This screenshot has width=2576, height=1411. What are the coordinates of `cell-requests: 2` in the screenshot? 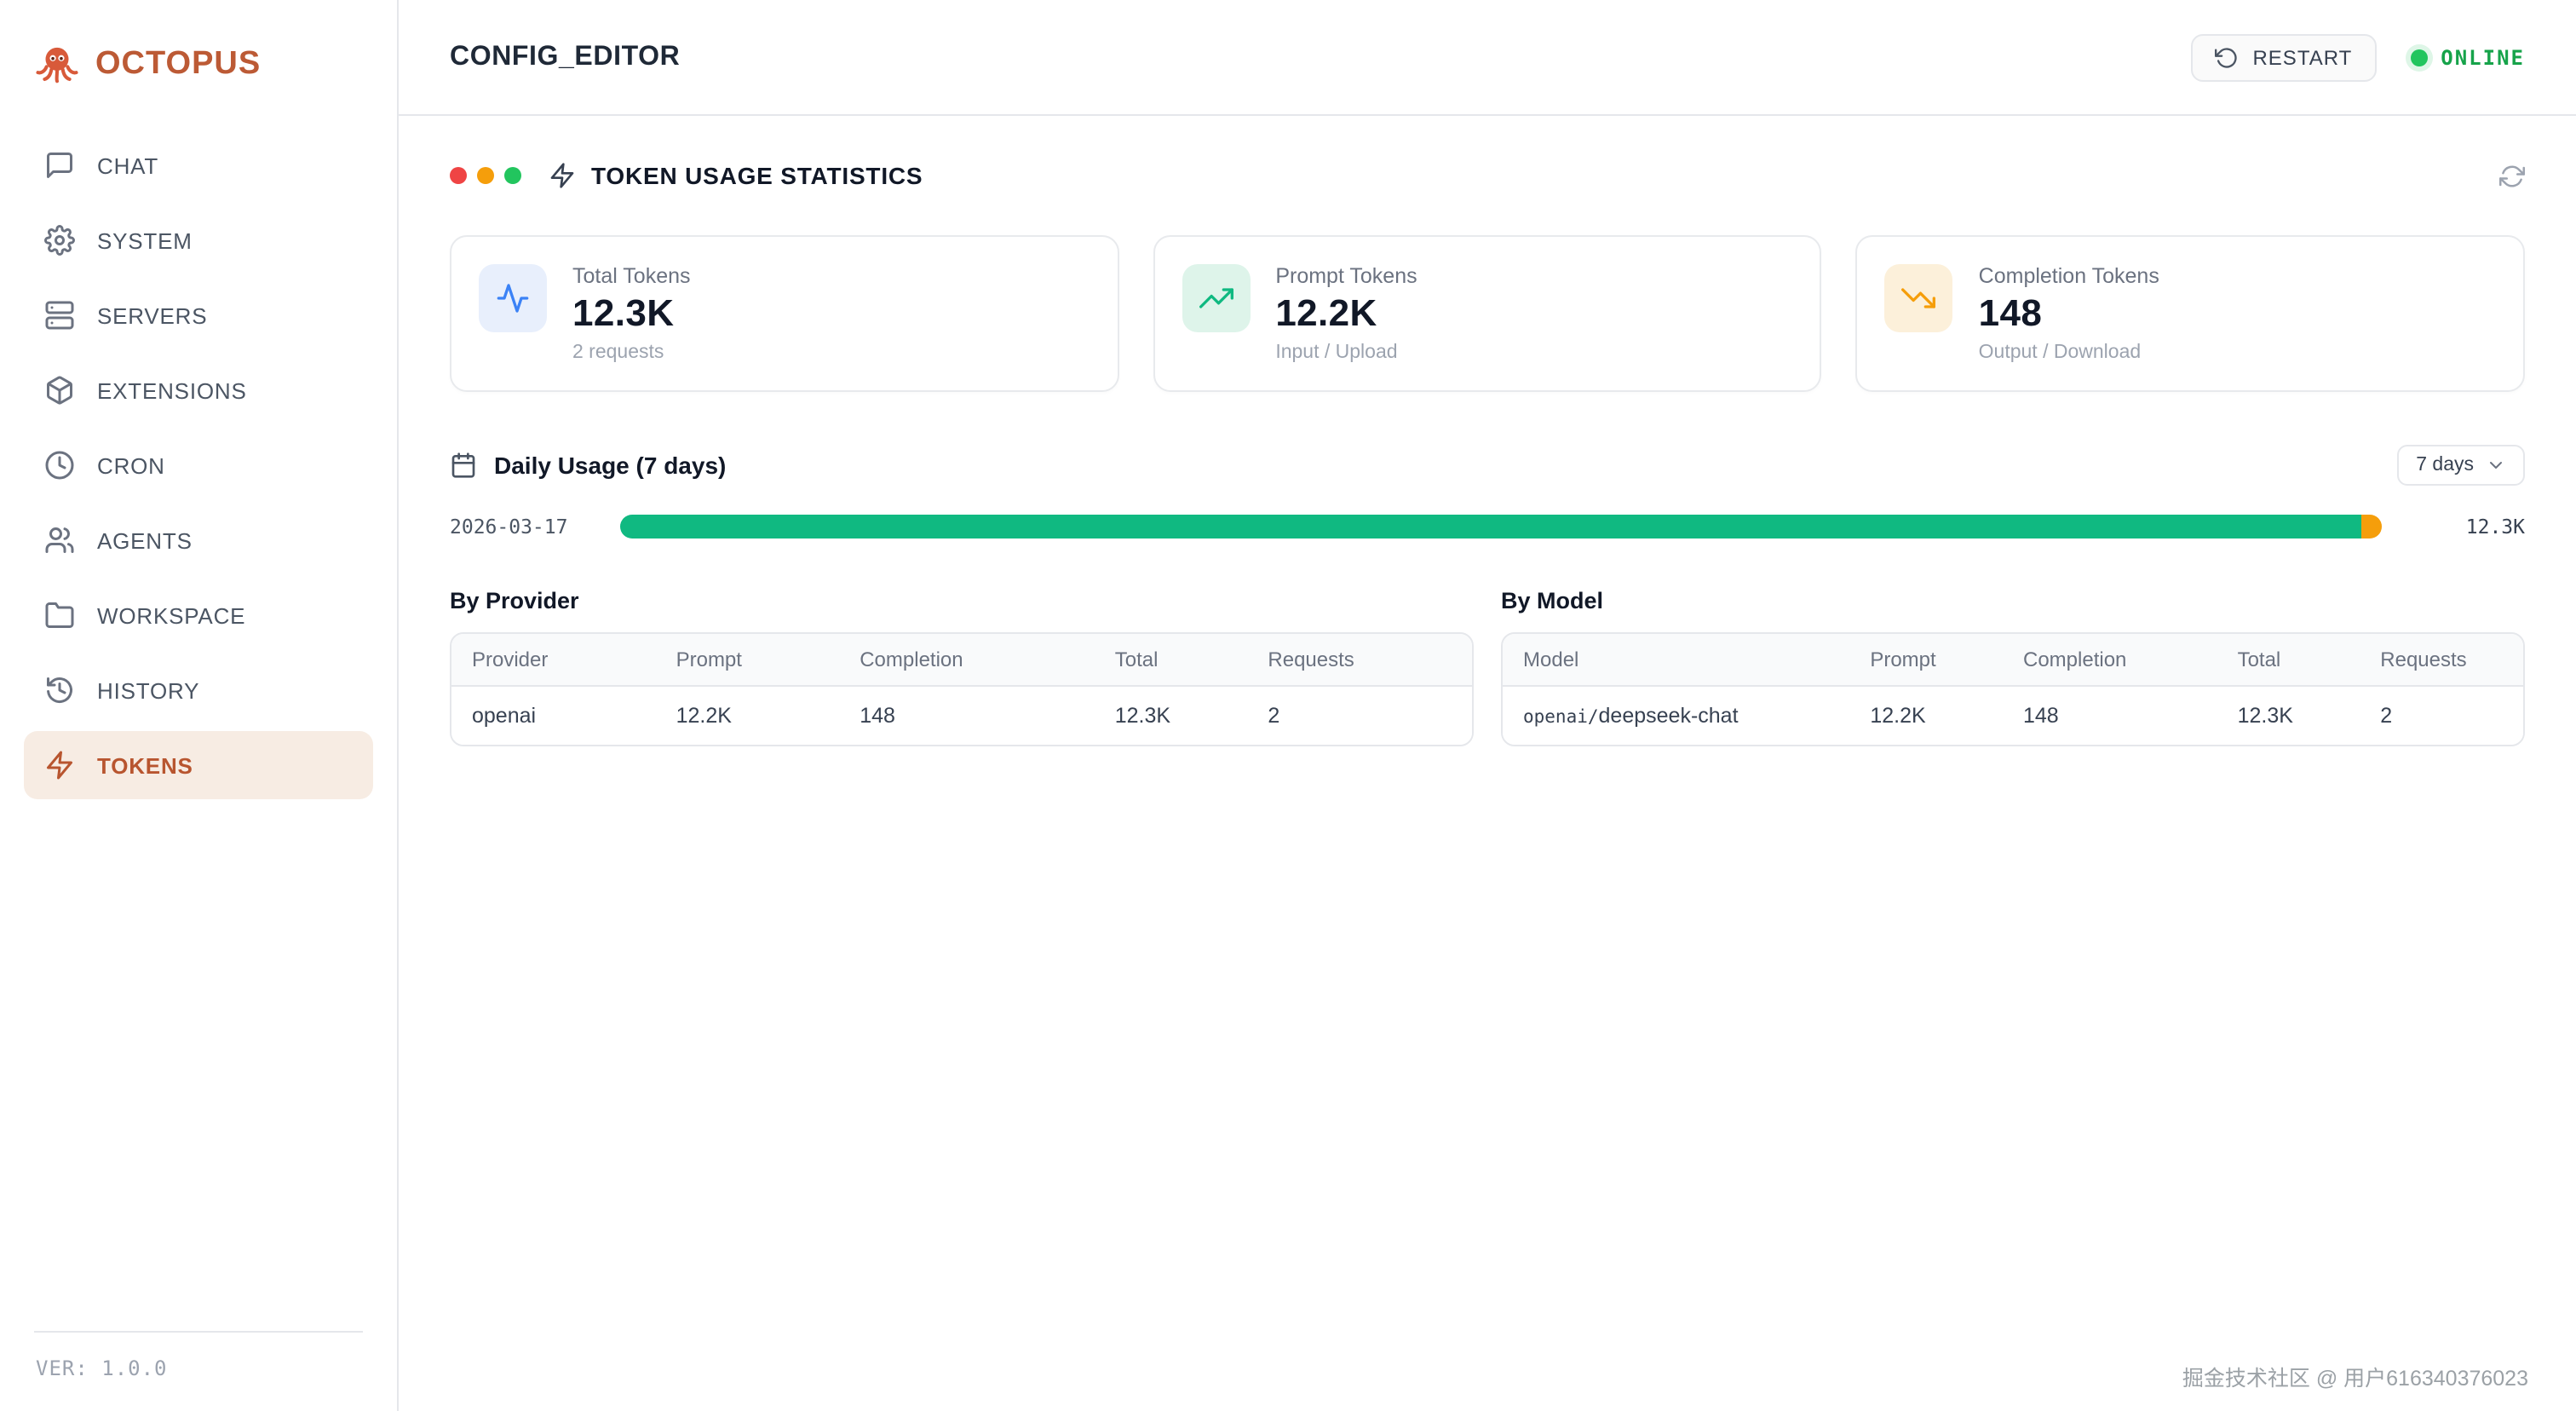 It's located at (1359, 715).